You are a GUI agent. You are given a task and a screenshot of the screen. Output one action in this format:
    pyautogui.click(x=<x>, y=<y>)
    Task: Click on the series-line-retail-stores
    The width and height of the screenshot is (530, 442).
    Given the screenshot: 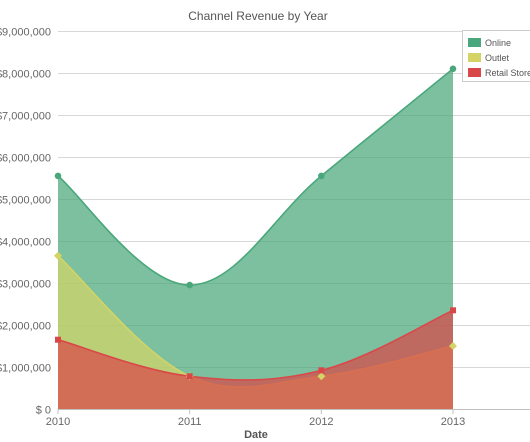 What is the action you would take?
    pyautogui.click(x=255, y=345)
    